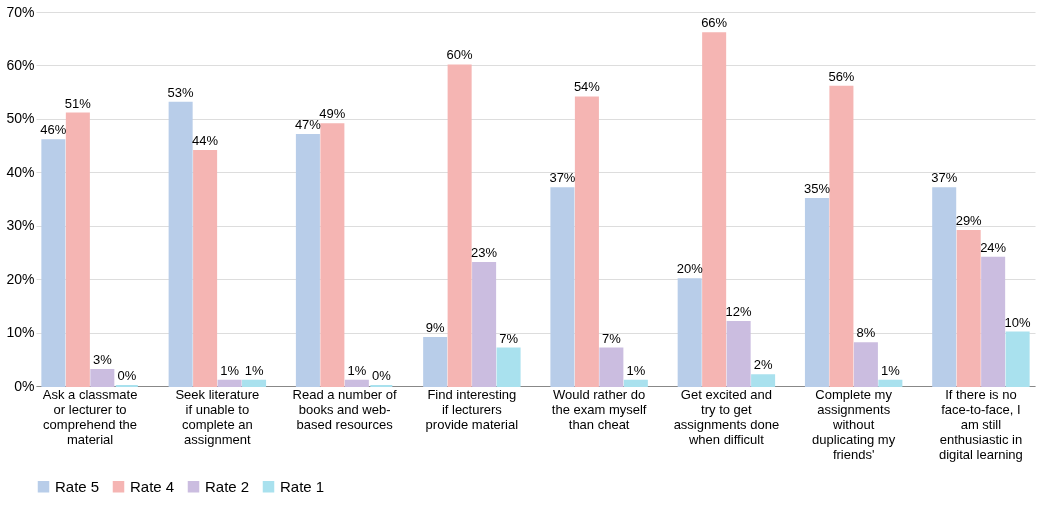 Image resolution: width=1048 pixels, height=508 pixels. I want to click on data-label: 60%, so click(460, 55).